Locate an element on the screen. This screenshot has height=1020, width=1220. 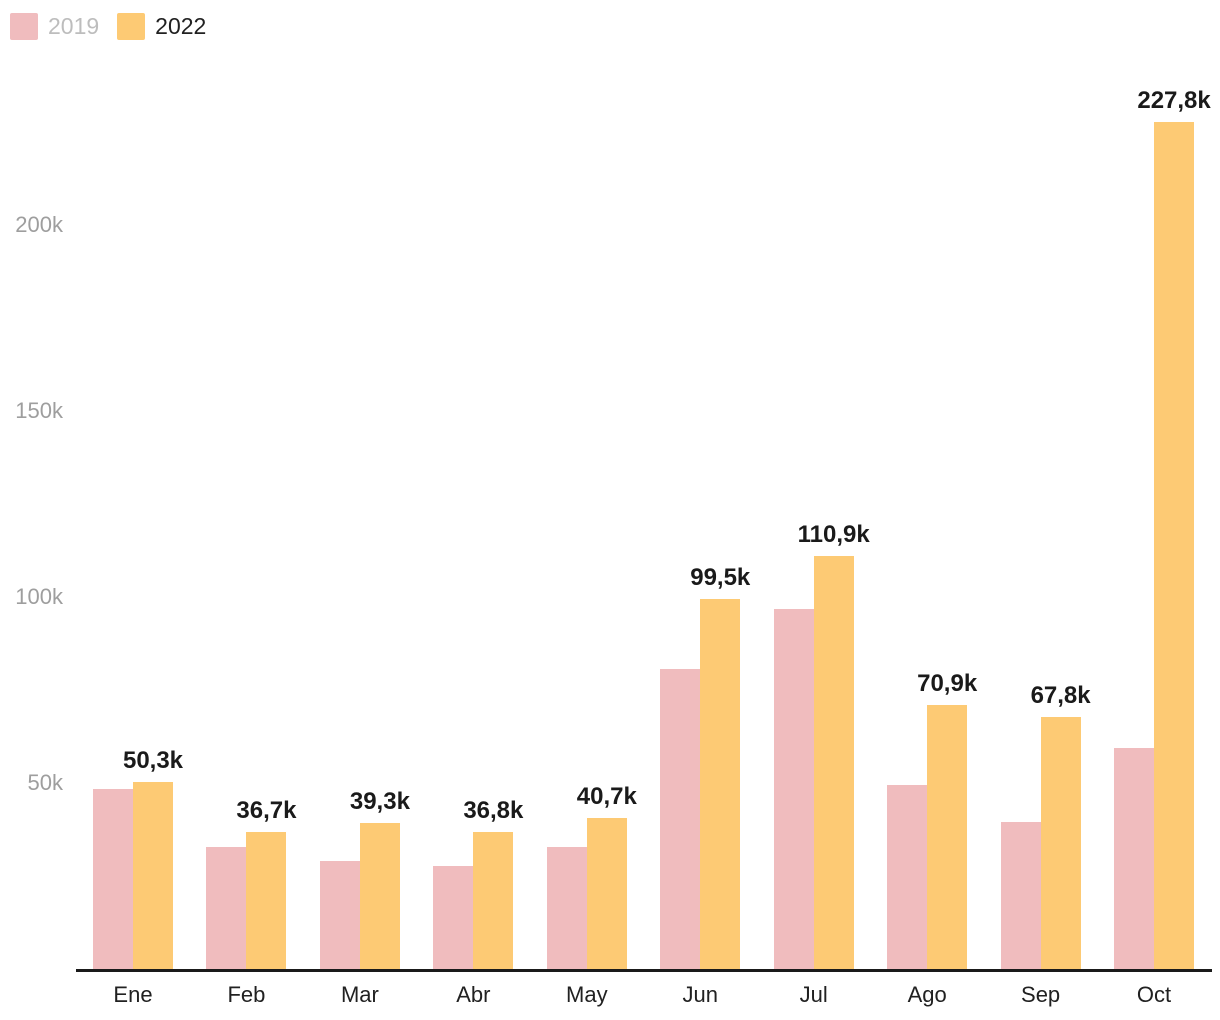
value-label-oct: 227,8k is located at coordinates (1174, 100).